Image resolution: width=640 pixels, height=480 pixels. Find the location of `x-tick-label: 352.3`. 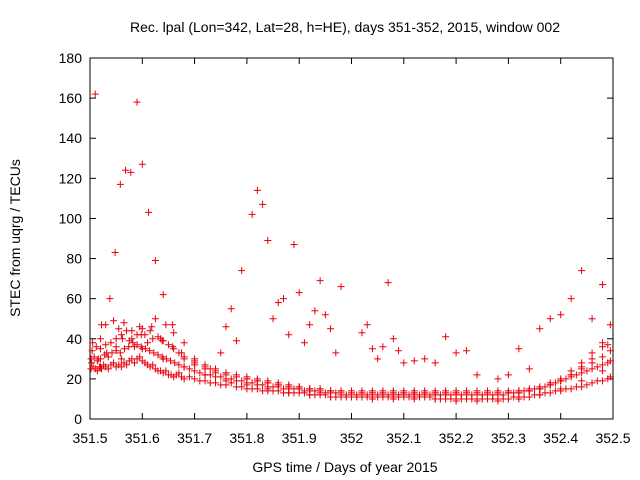

x-tick-label: 352.3 is located at coordinates (508, 438).